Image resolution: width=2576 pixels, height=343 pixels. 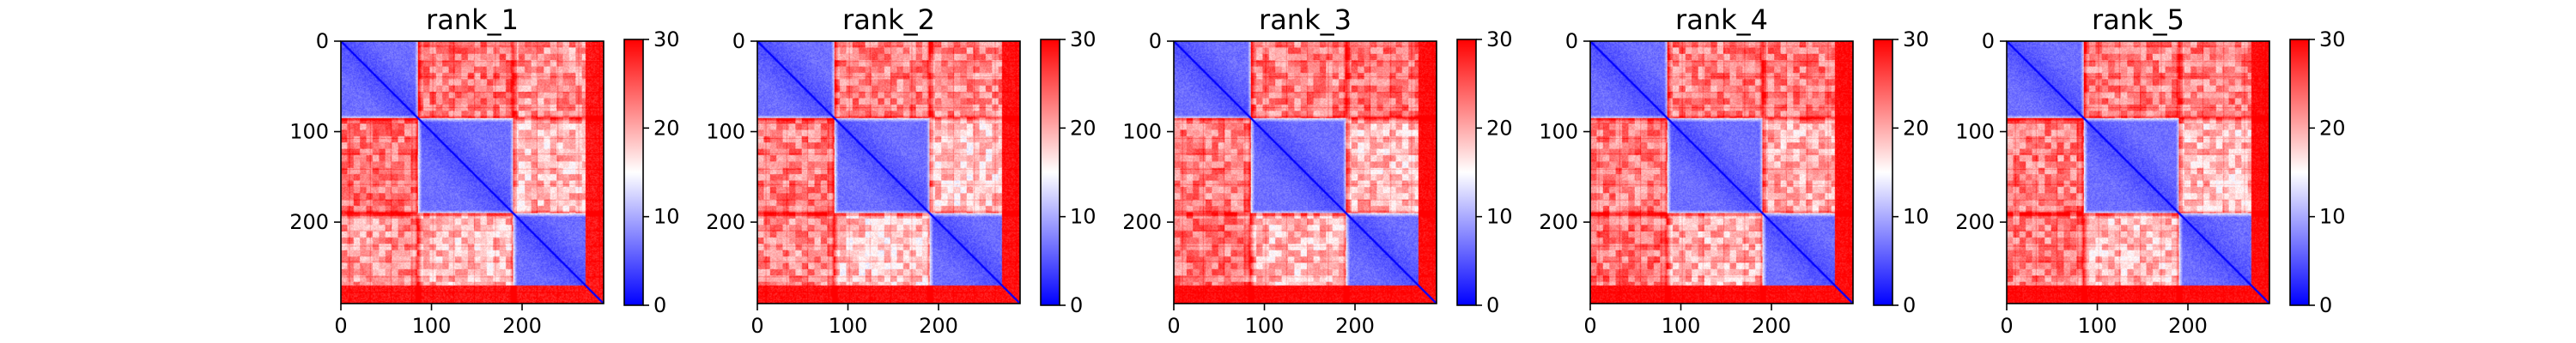 I want to click on panel-title: rank_3, so click(x=1305, y=19).